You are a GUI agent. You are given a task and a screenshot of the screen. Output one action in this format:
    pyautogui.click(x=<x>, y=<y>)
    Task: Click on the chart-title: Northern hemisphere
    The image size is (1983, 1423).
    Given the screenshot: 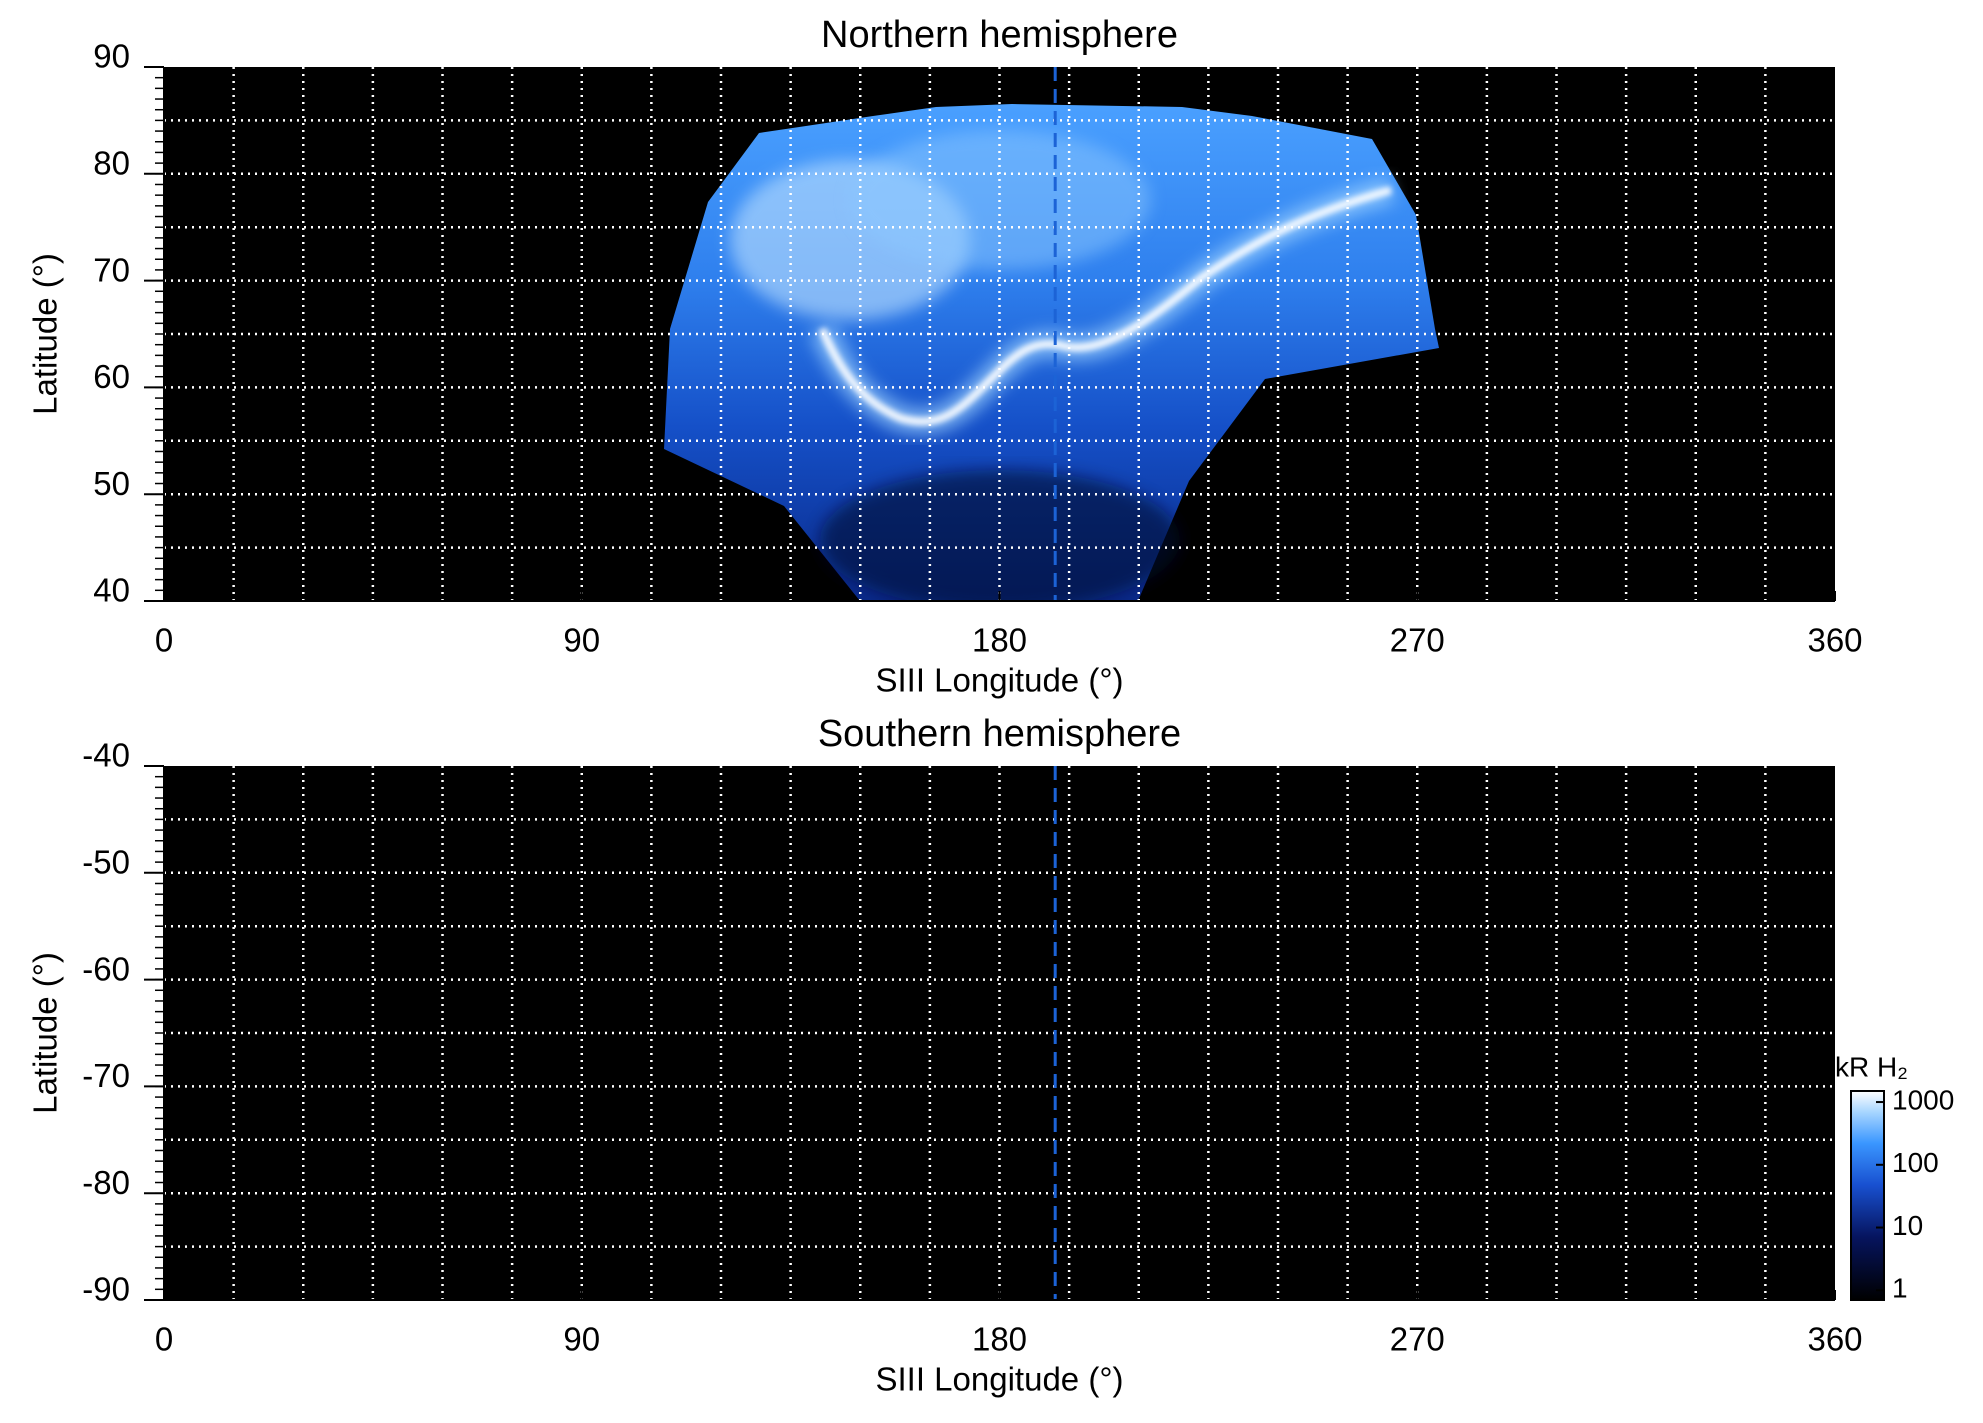 What is the action you would take?
    pyautogui.click(x=999, y=35)
    